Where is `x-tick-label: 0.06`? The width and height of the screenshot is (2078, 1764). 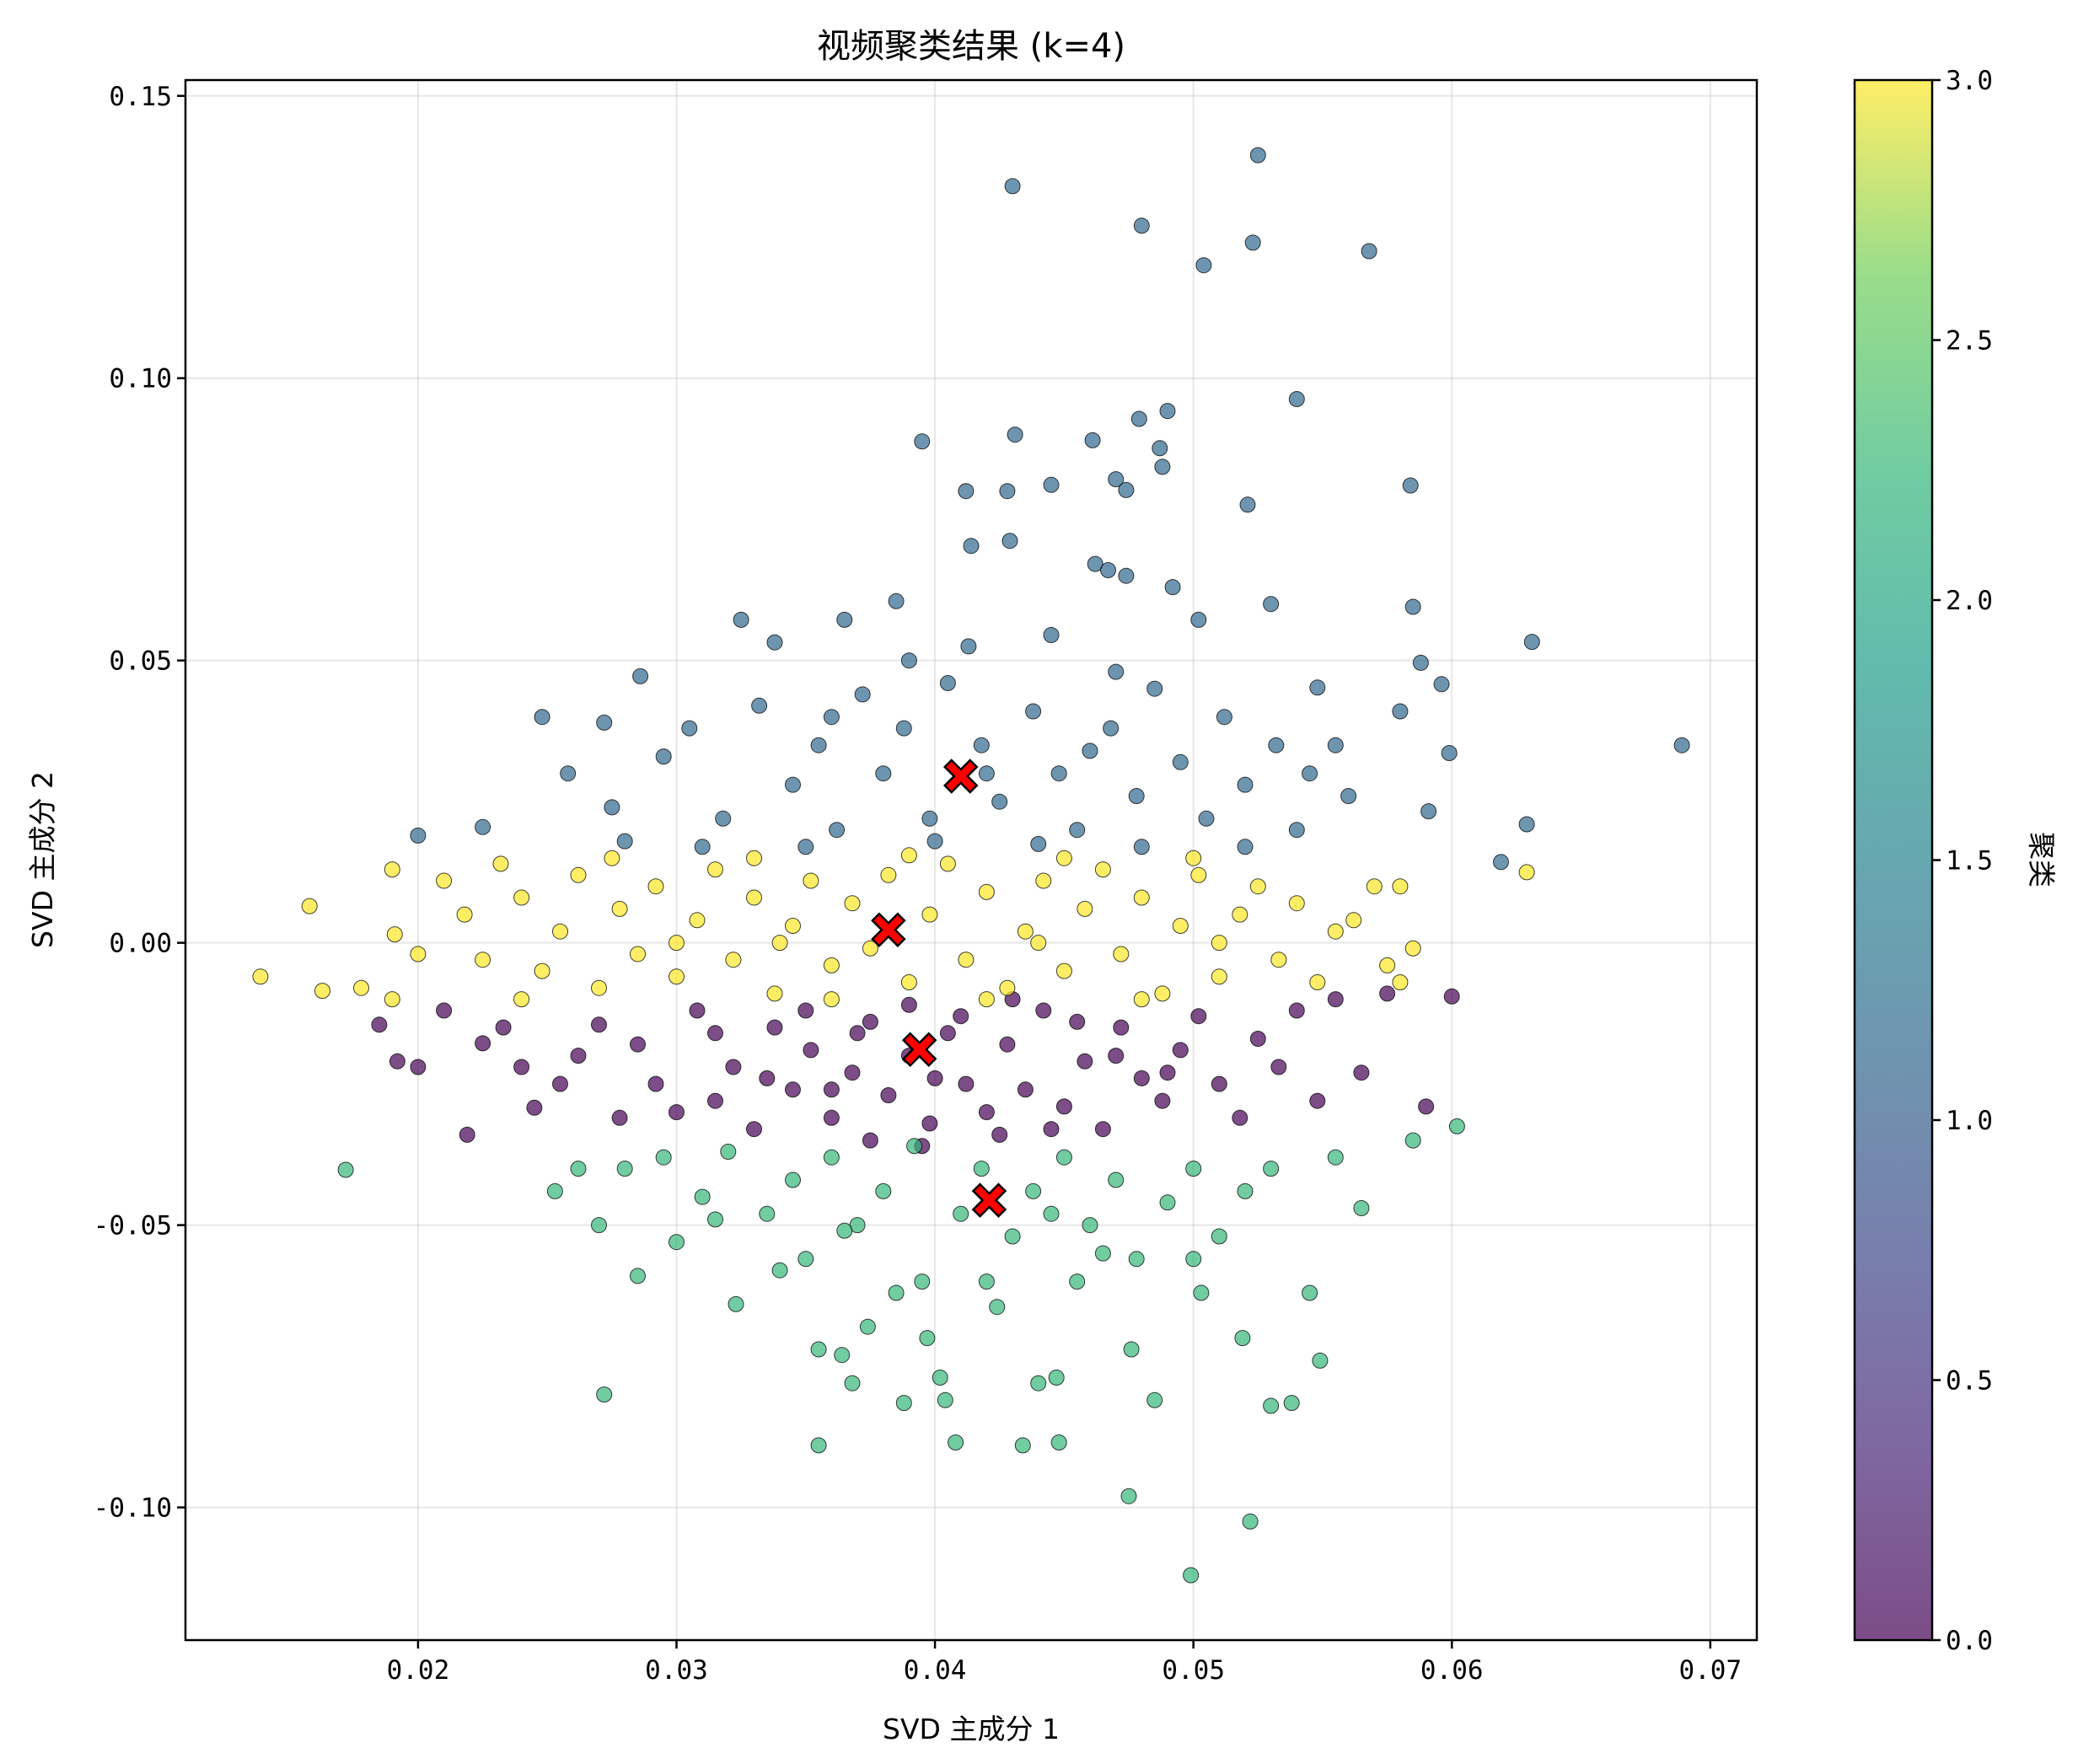 x-tick-label: 0.06 is located at coordinates (1452, 1670).